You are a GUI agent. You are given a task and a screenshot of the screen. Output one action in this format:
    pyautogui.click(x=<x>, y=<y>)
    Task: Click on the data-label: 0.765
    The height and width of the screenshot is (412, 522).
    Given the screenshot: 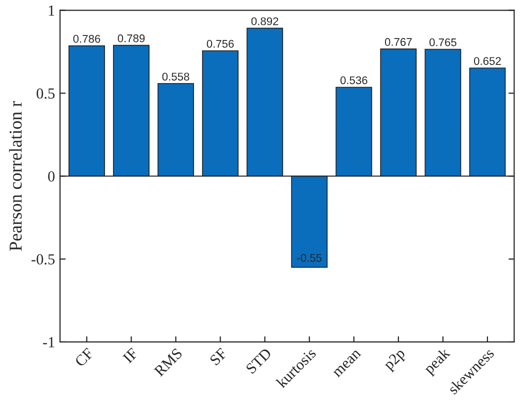 What is the action you would take?
    pyautogui.click(x=442, y=42)
    